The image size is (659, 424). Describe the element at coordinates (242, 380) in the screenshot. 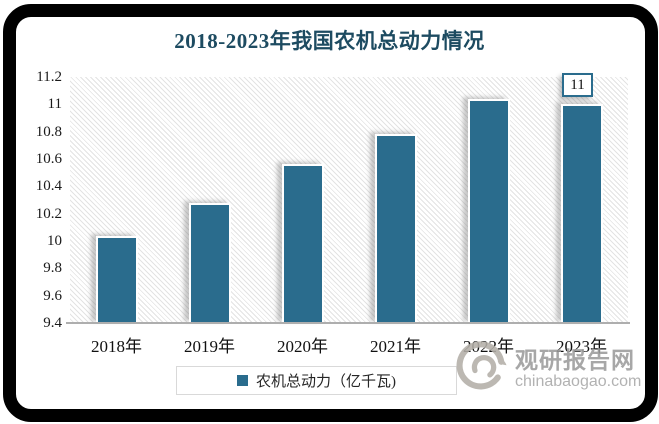

I see `legend-marker-icon` at that location.